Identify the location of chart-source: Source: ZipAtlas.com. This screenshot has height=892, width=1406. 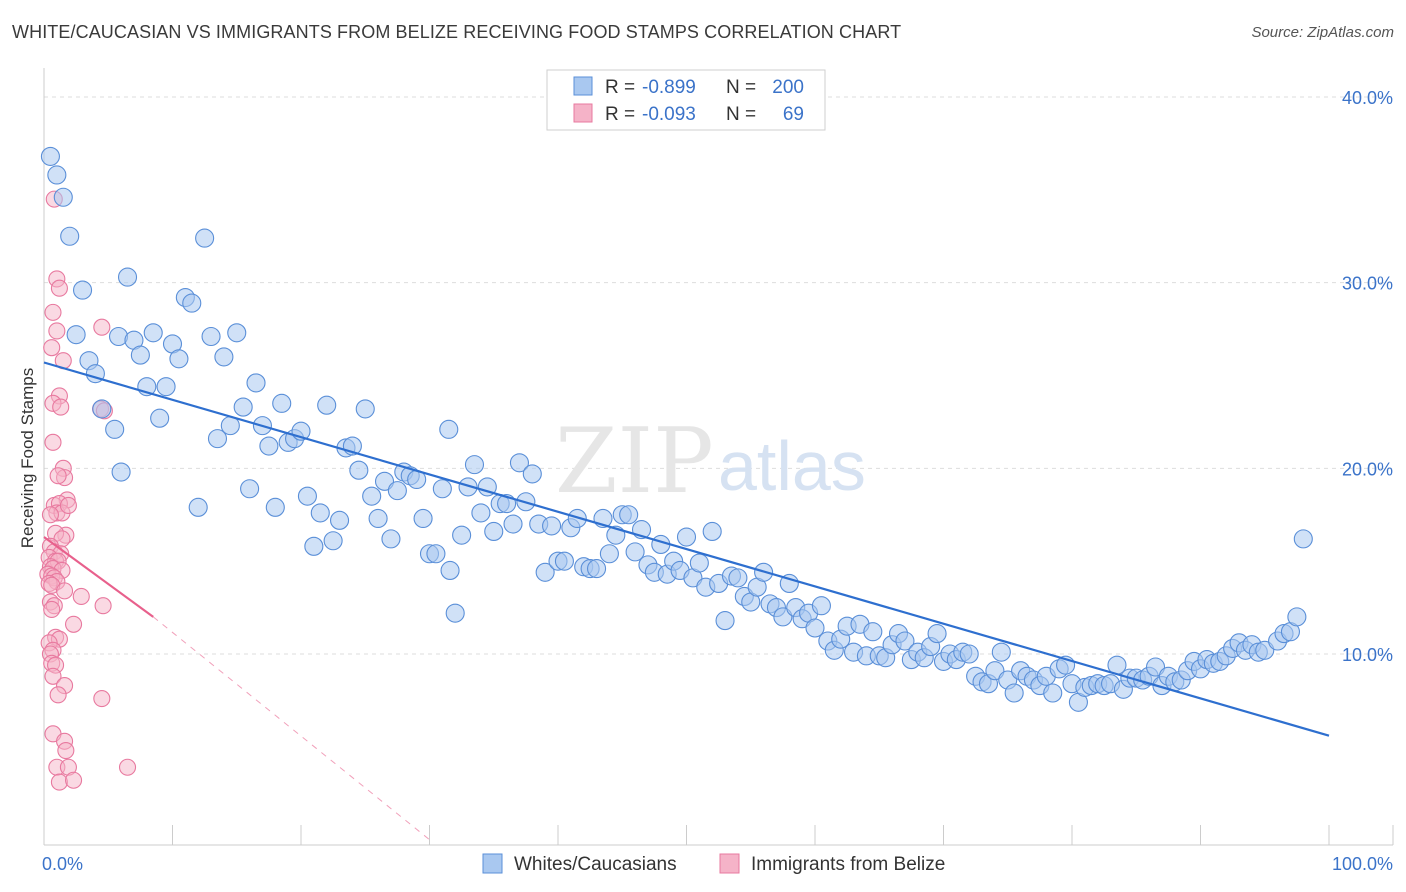
(1322, 32).